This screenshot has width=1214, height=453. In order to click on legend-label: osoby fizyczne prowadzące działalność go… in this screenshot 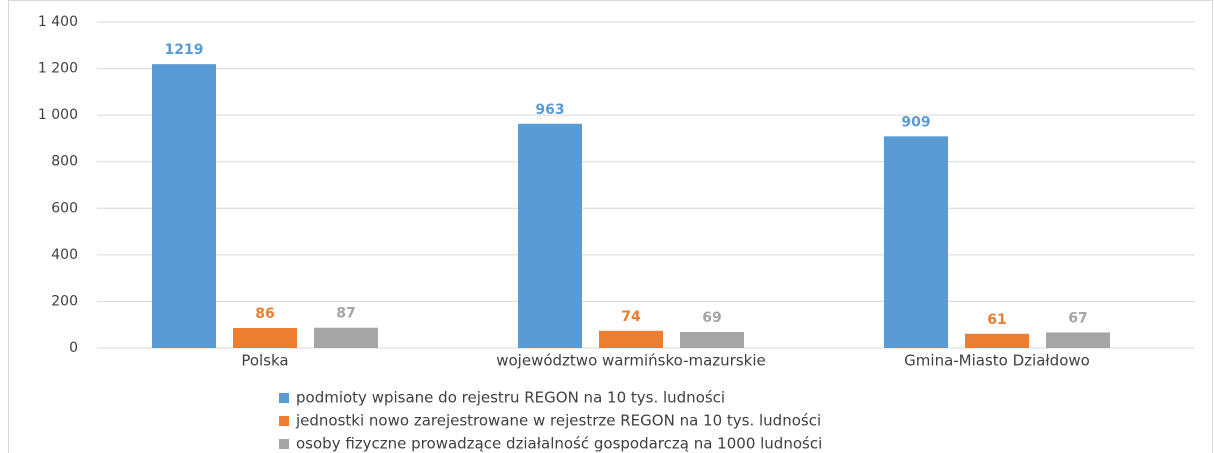, I will do `click(559, 444)`.